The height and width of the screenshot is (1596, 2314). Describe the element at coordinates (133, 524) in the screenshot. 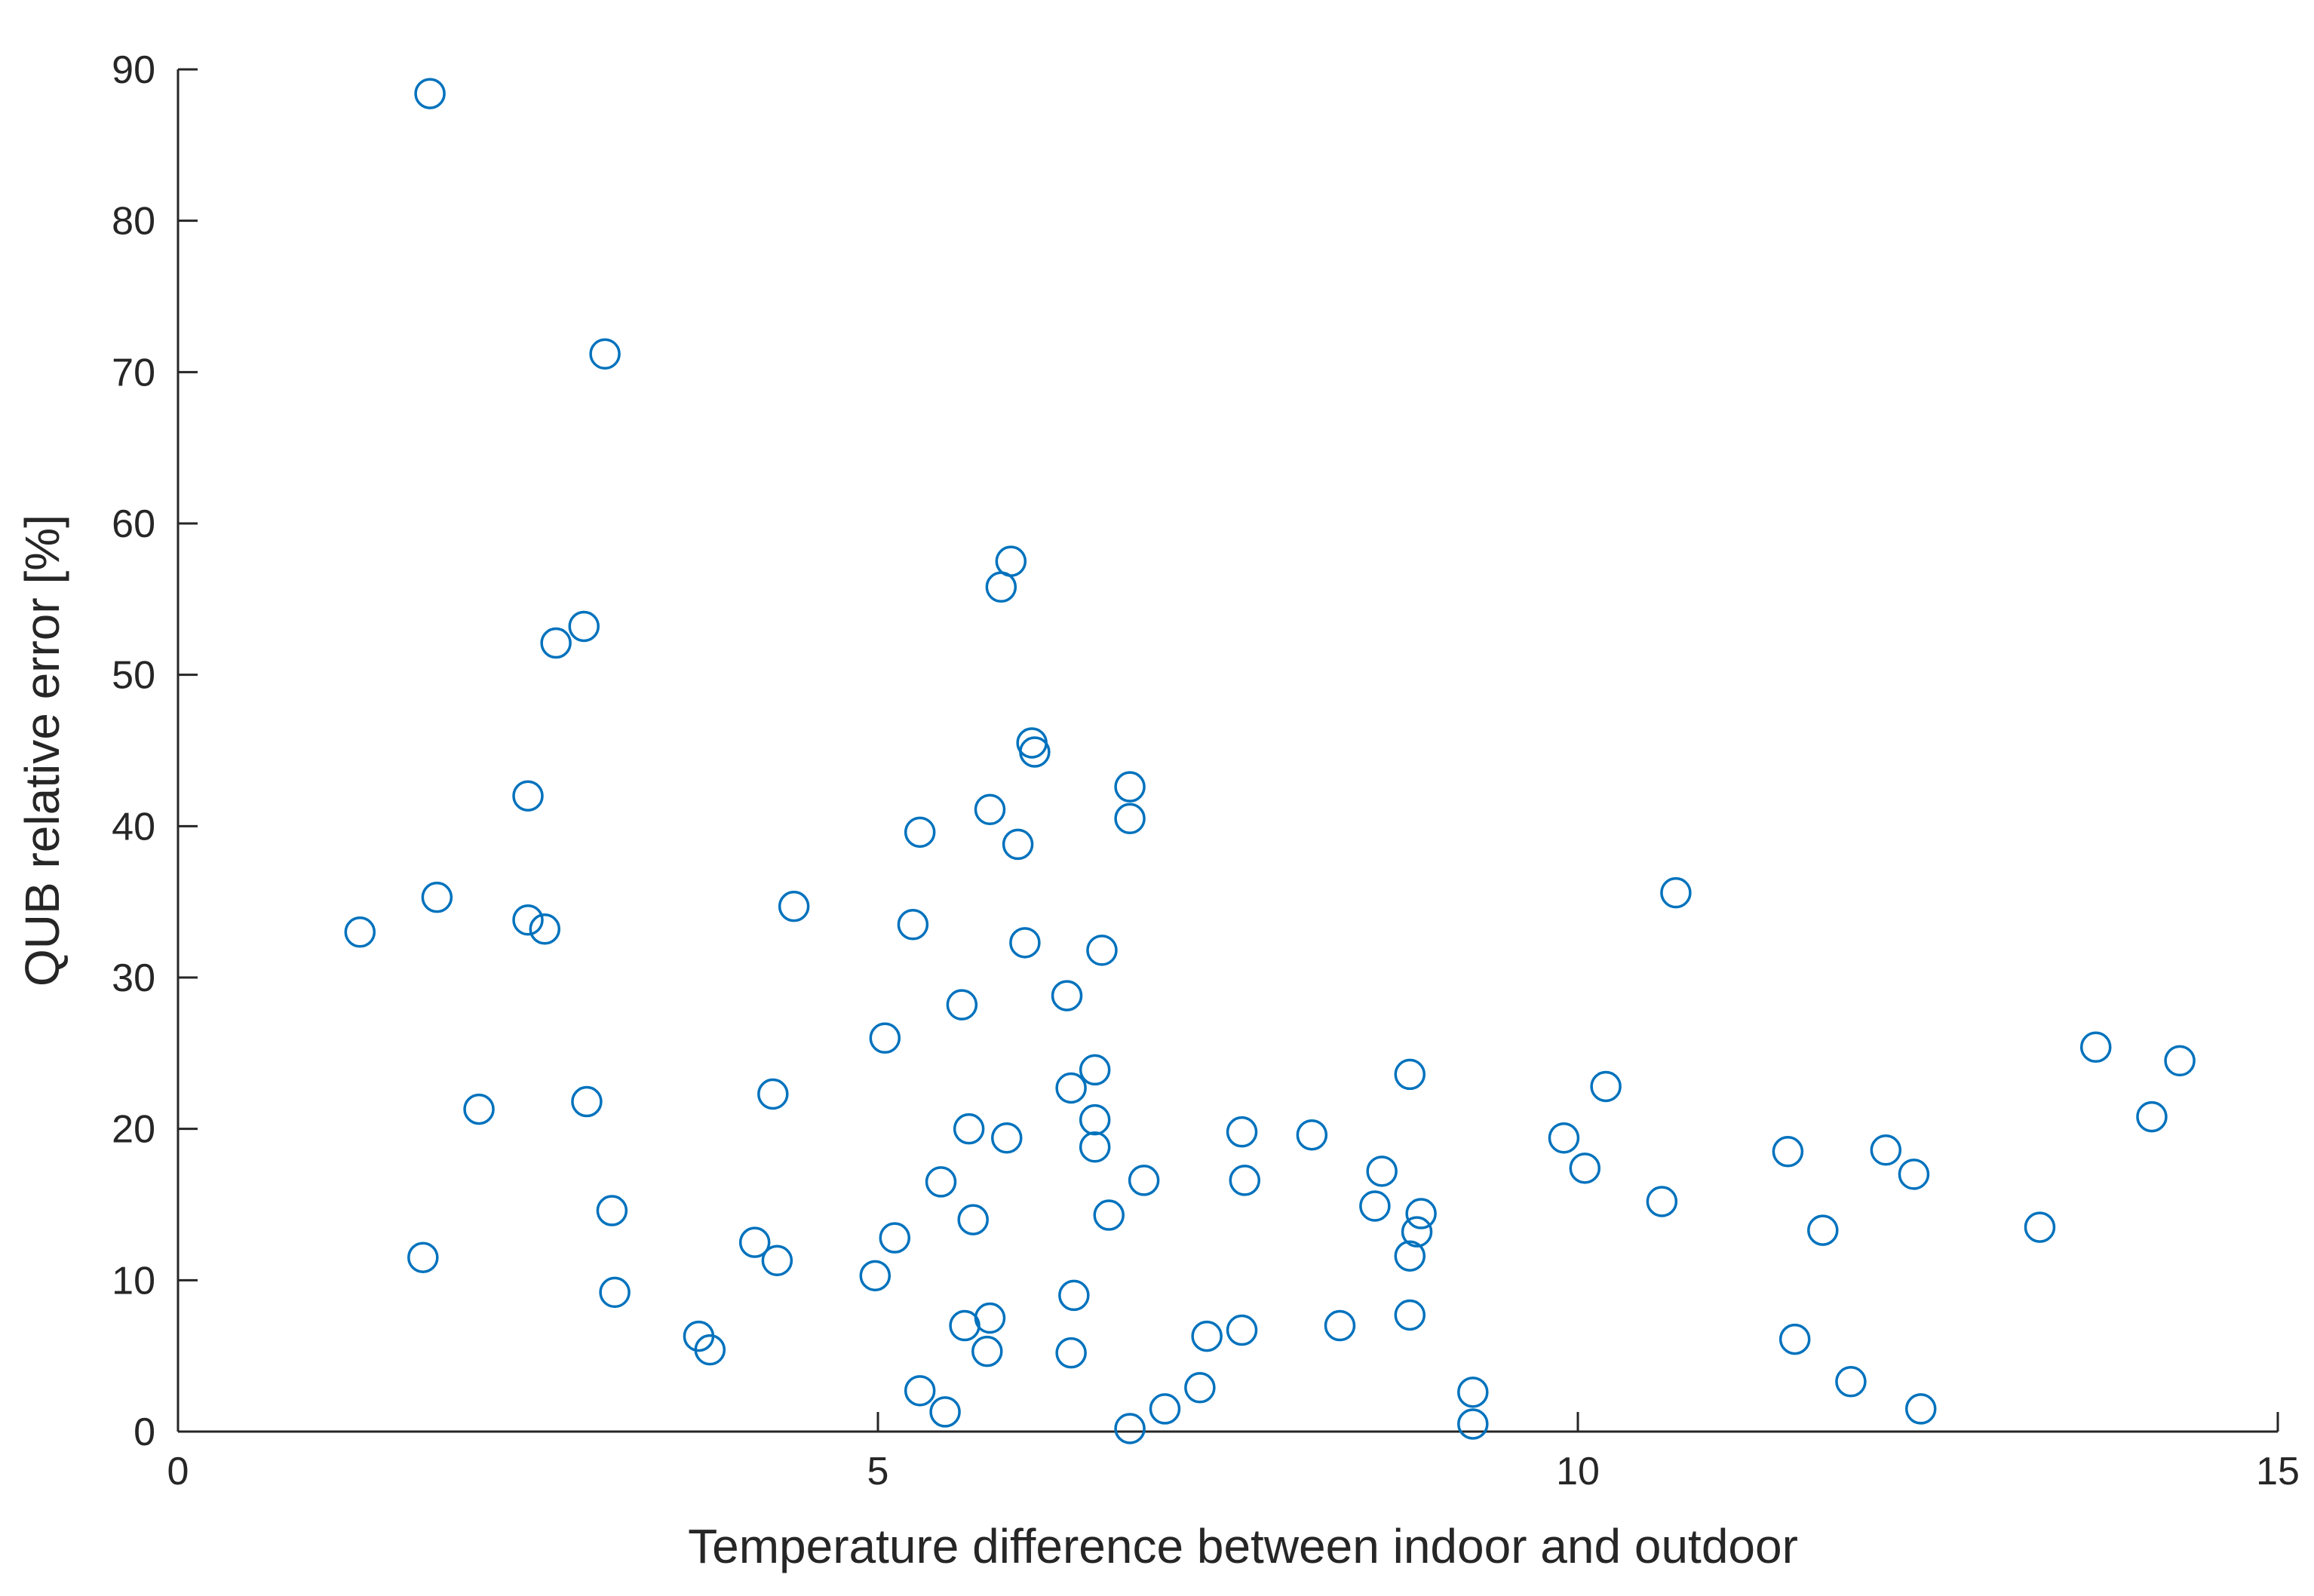

I see `y-tick-label: 60` at that location.